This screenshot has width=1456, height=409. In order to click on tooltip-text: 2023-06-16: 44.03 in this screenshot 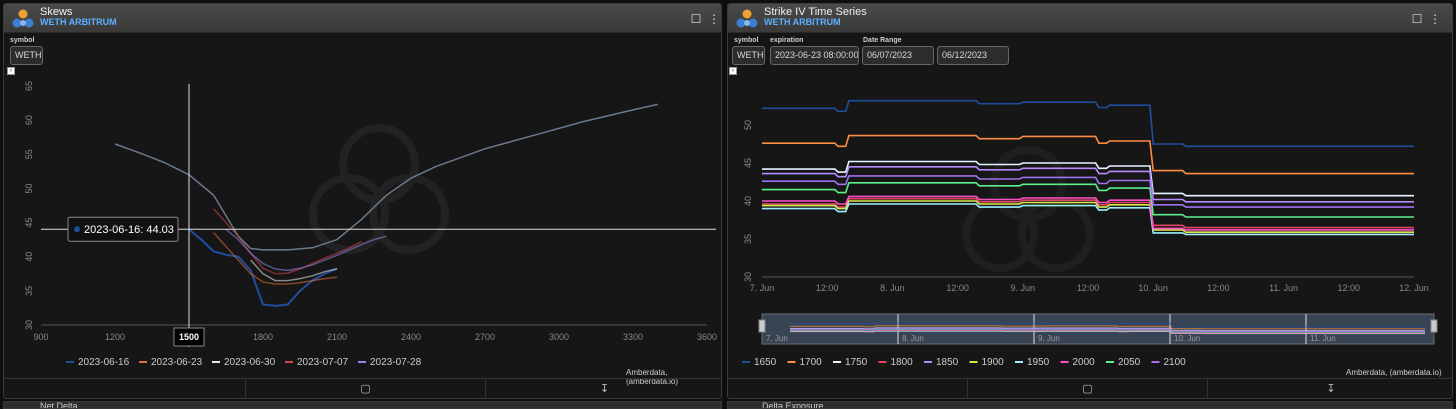, I will do `click(129, 230)`.